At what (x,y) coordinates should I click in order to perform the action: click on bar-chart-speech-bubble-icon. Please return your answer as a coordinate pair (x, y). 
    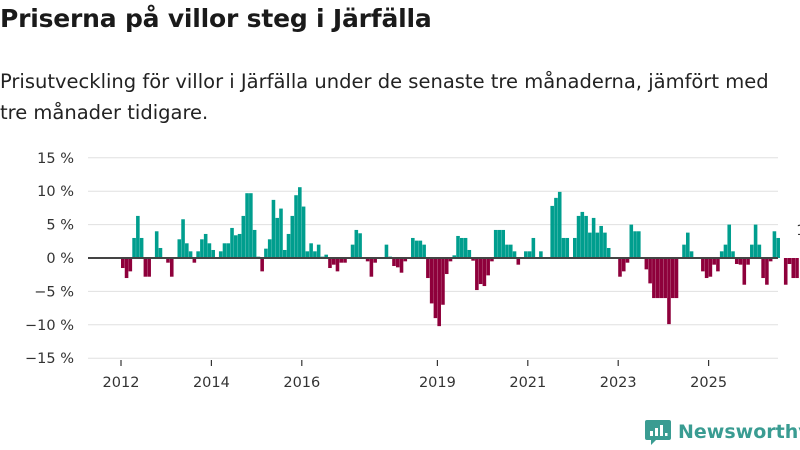
    Looking at the image, I should click on (658, 432).